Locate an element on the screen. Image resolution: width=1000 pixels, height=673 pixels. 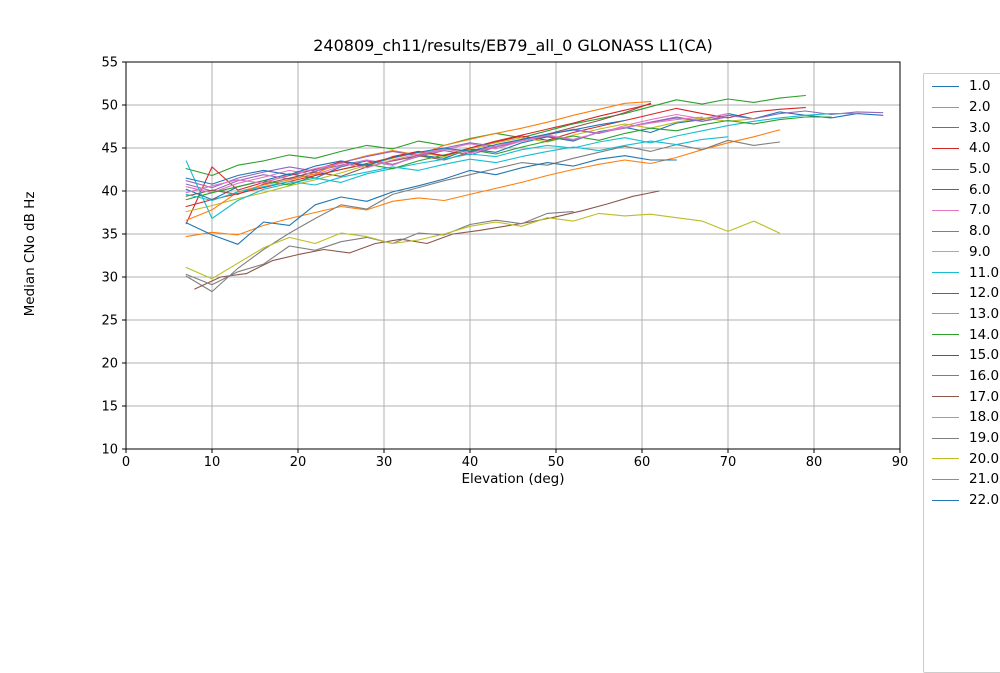
y-tick-label: 10 is located at coordinates (109, 450).